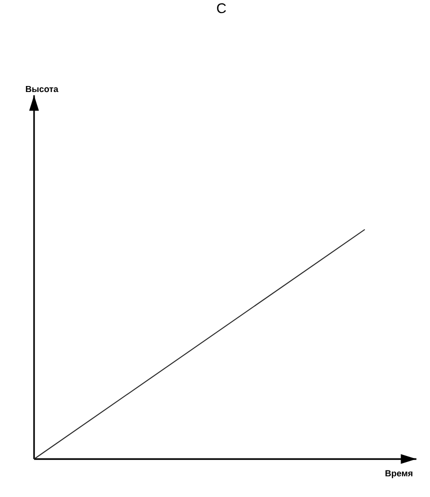 The height and width of the screenshot is (497, 430). Describe the element at coordinates (221, 8) in the screenshot. I see `chart-title: C` at that location.